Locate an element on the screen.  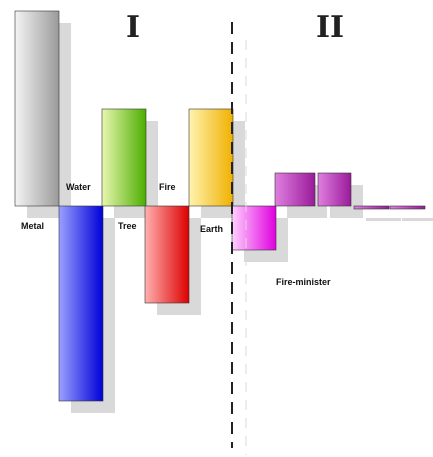
bar-water is located at coordinates (81, 303).